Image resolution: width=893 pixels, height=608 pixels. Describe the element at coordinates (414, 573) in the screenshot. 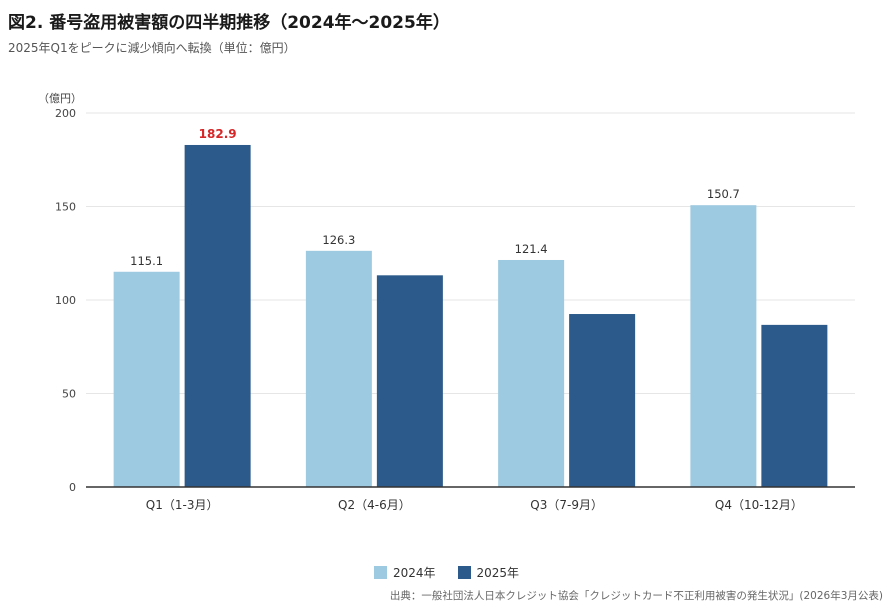

I see `legend-label-2024: 2024年` at that location.